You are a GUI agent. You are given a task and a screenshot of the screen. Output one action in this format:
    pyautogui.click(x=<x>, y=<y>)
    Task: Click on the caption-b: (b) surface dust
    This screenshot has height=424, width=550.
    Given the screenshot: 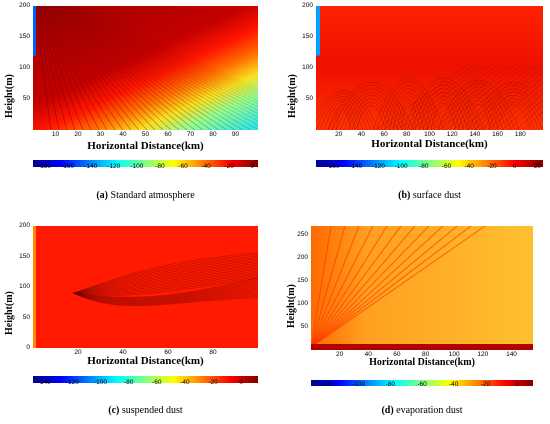 What is the action you would take?
    pyautogui.click(x=429, y=195)
    